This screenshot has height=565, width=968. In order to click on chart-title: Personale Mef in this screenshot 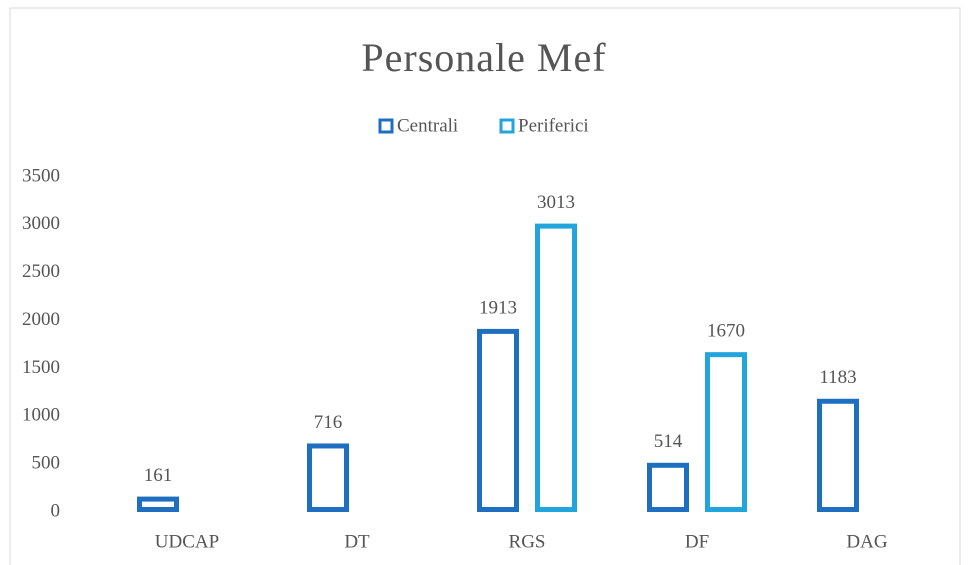, I will do `click(483, 57)`.